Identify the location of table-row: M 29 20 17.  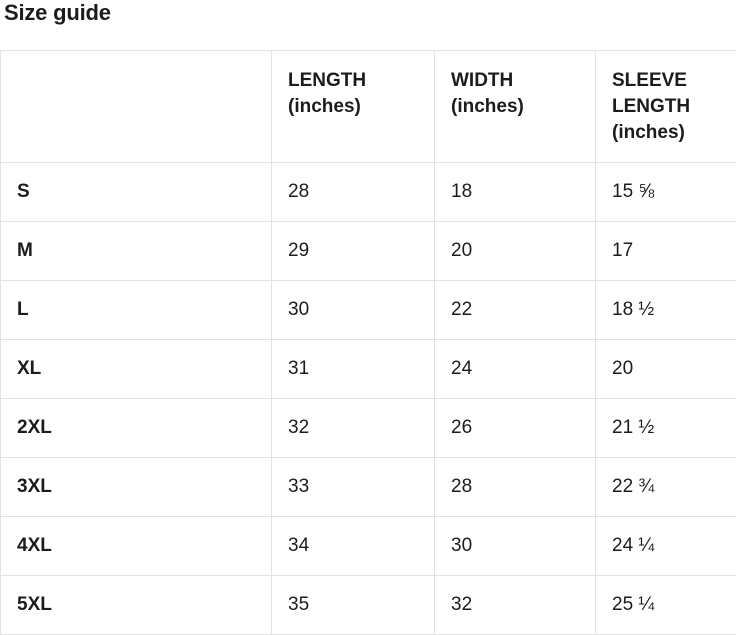
(368, 251).